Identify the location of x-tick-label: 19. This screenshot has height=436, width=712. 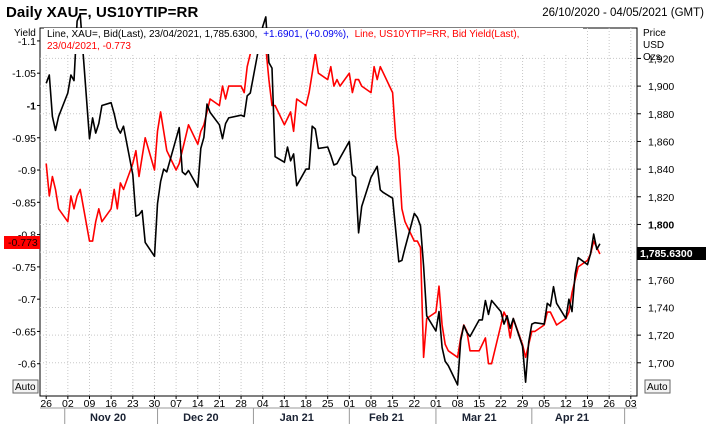
(588, 404).